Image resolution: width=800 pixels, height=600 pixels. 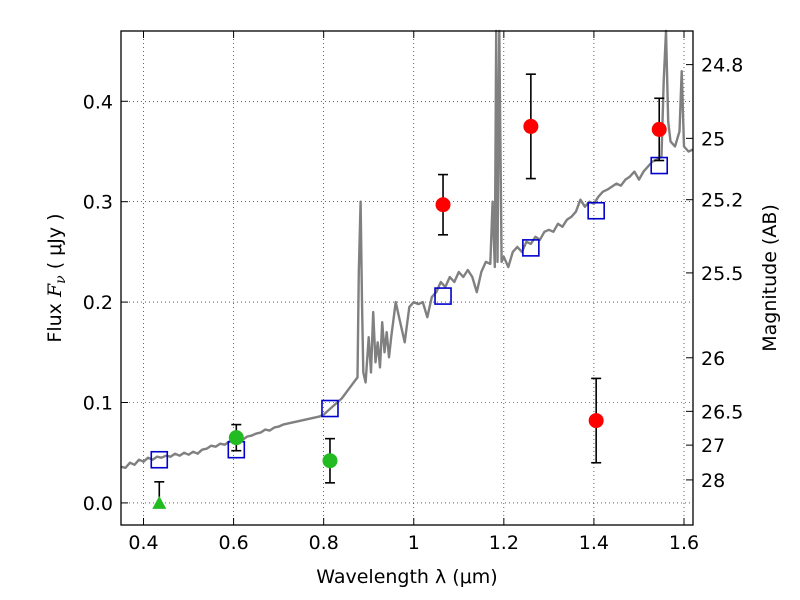 I want to click on magnitude-axis-label: Magnitude (AB), so click(x=770, y=278).